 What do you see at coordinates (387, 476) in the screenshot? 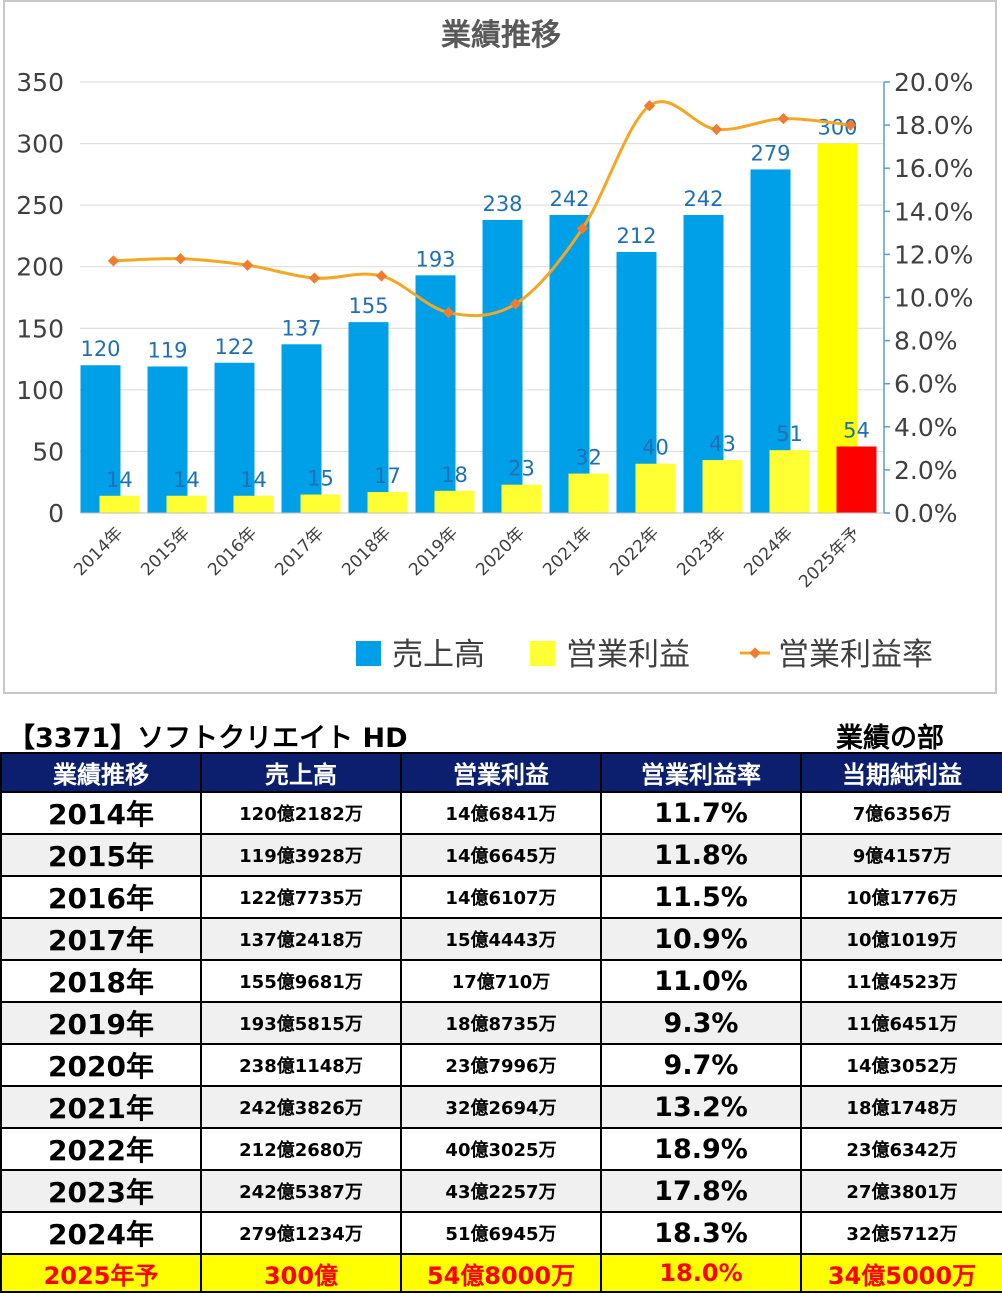
I see `data-label-profit: 17` at bounding box center [387, 476].